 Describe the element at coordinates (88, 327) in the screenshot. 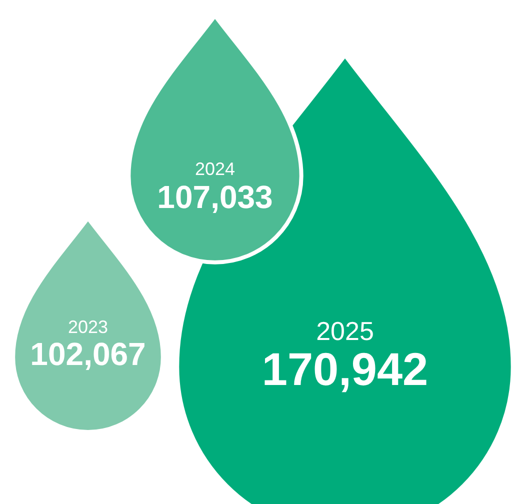

I see `category-label: 2023` at that location.